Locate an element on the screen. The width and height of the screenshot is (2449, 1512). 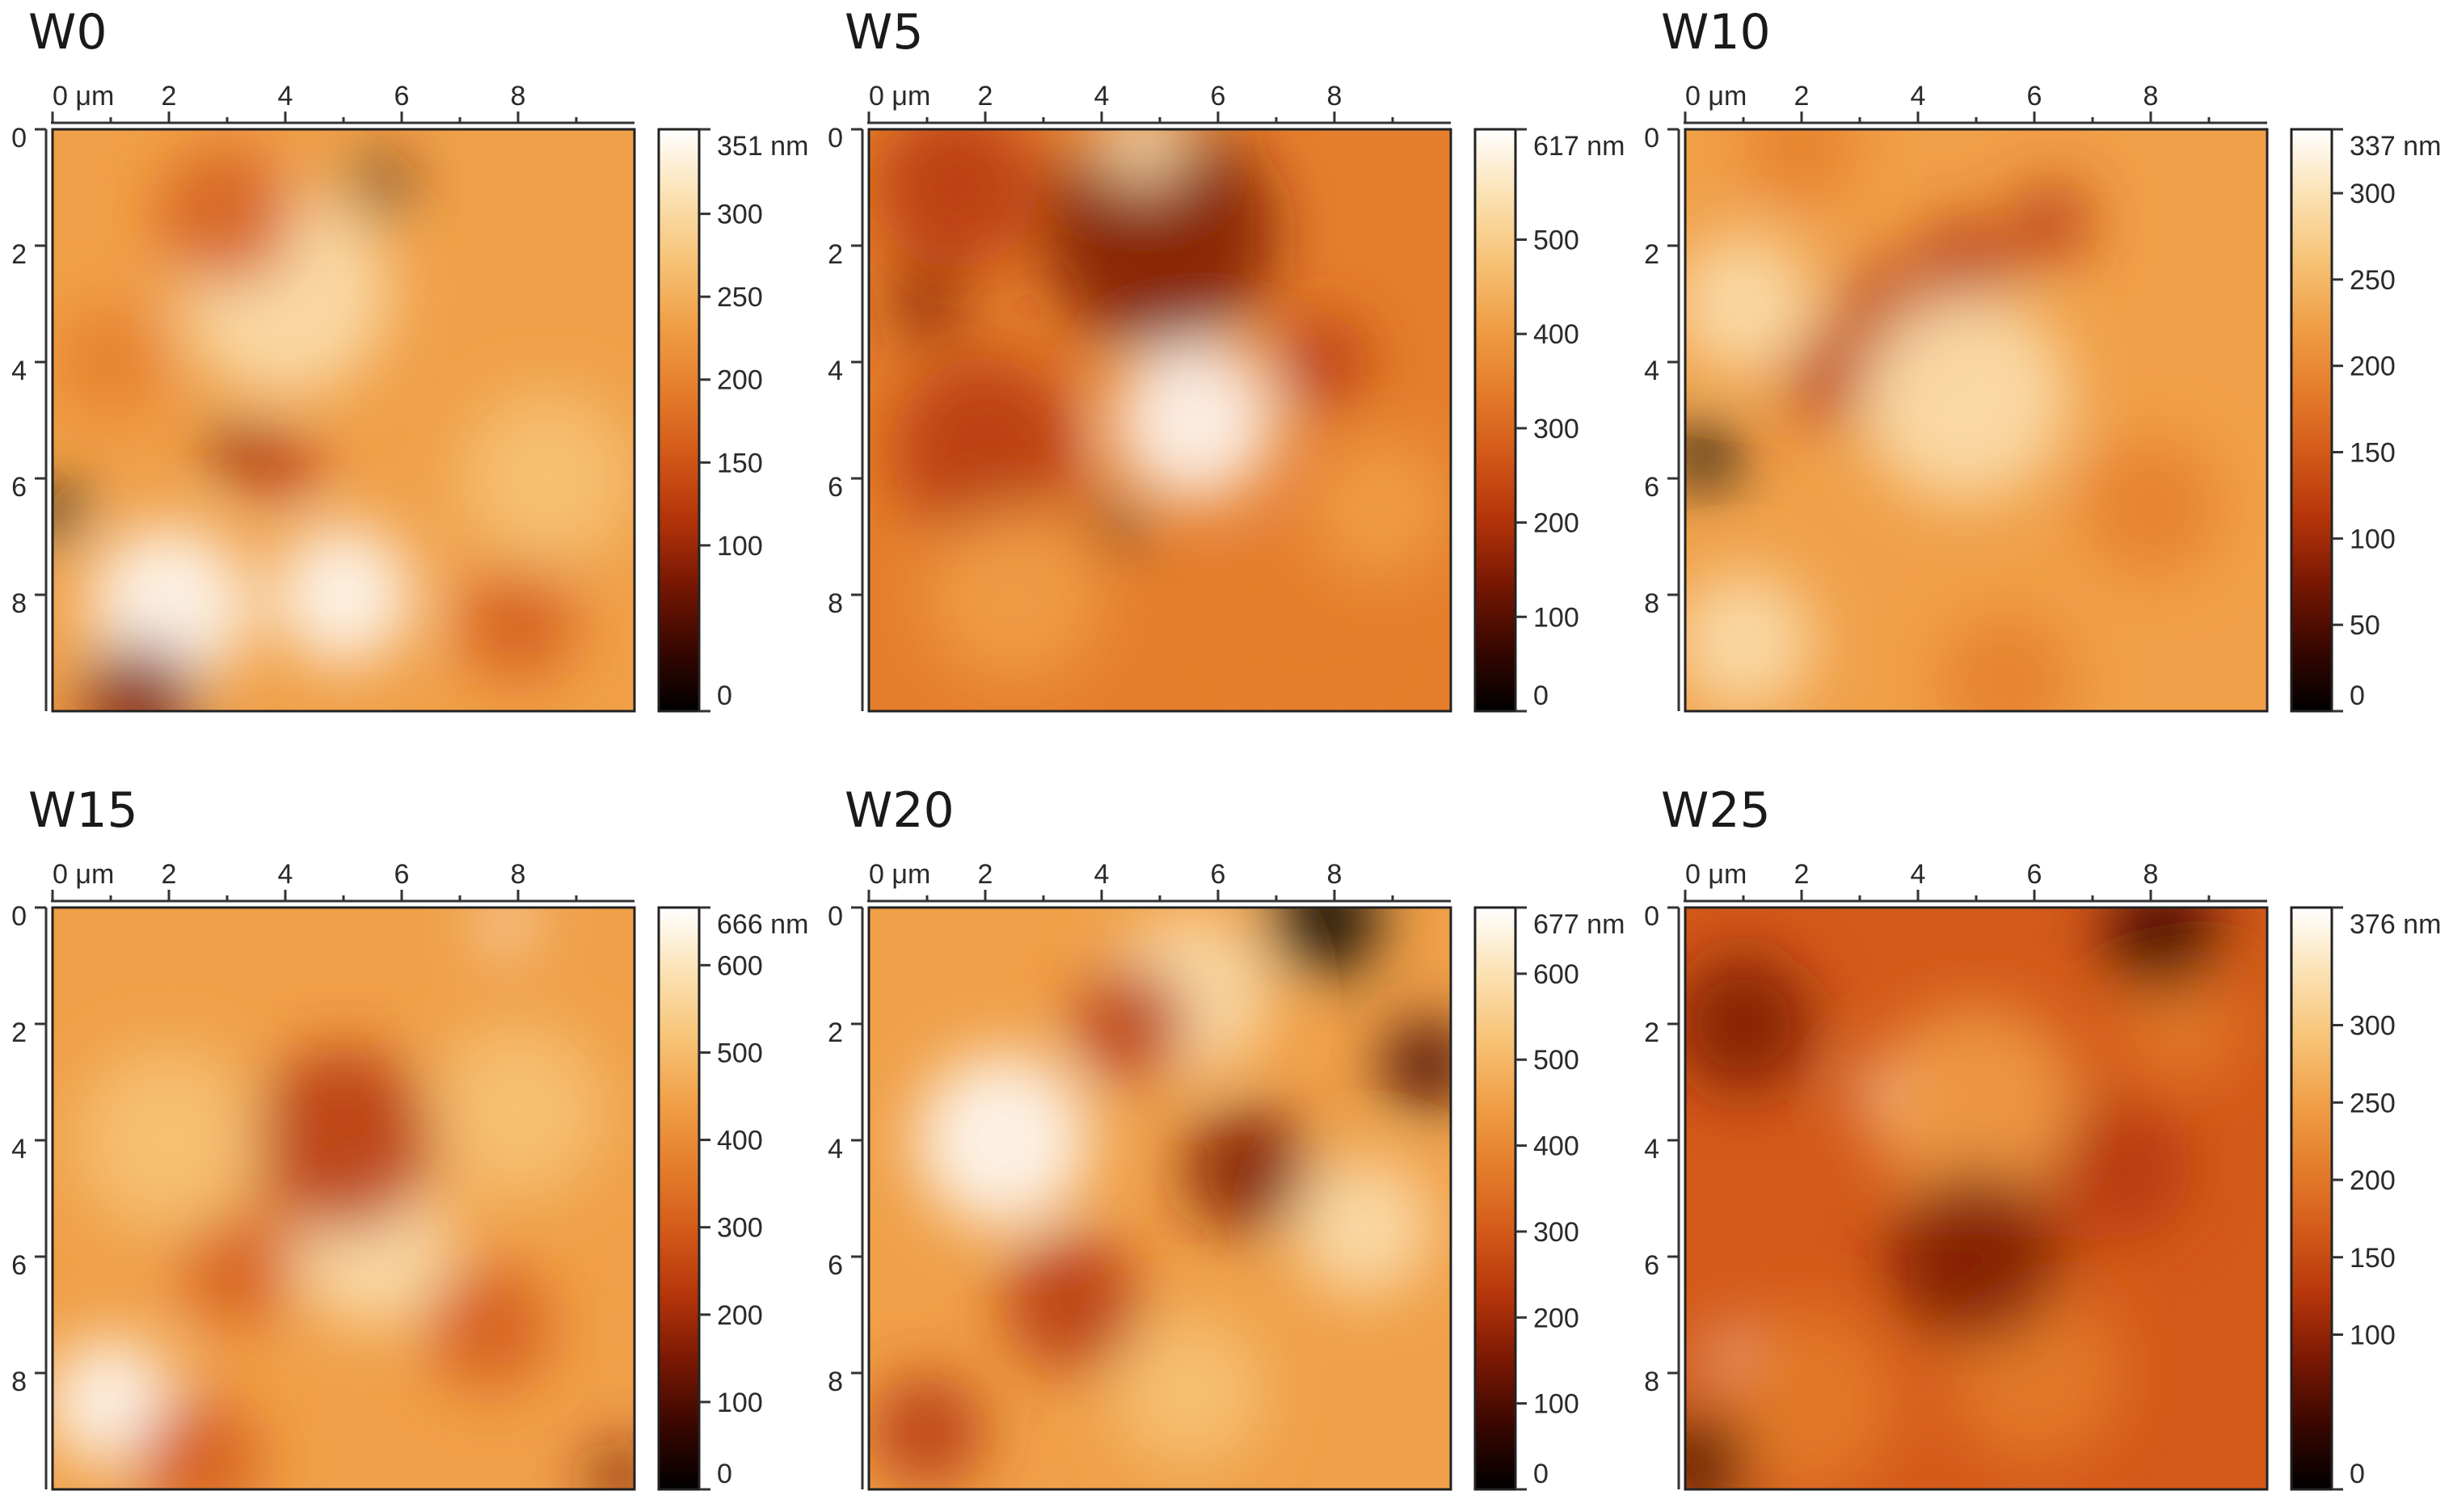
colorbar-tick-label: 150 is located at coordinates (2373, 1258).